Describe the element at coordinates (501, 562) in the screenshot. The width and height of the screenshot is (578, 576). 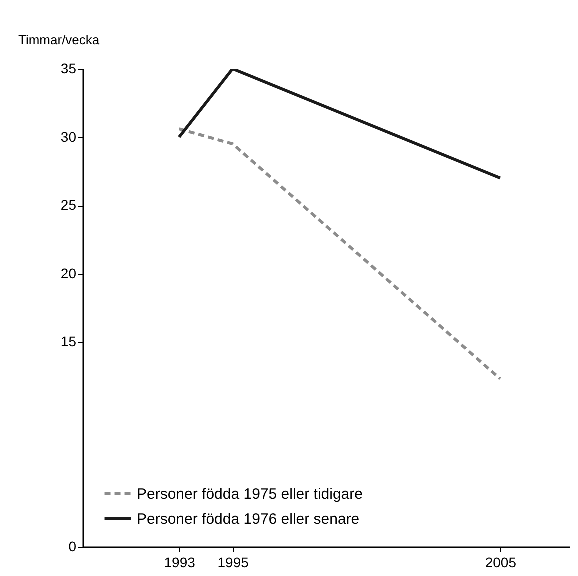
I see `x-tick-label: 2005` at that location.